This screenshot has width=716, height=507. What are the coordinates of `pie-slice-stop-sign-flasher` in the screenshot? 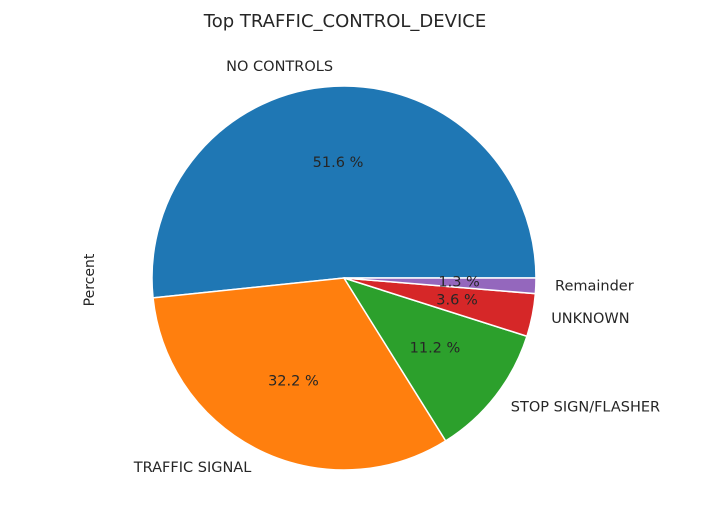 It's located at (435, 359).